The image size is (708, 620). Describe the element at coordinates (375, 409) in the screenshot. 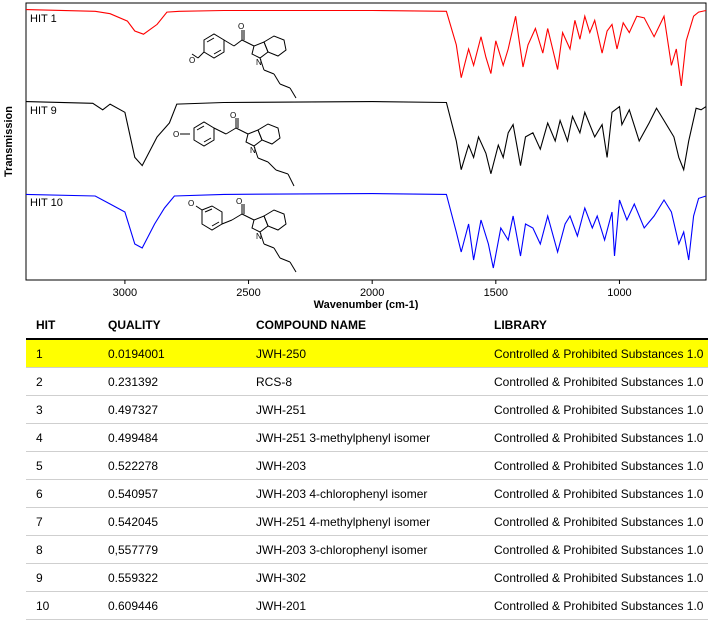

I see `compound-name-cell: JWH-251` at that location.